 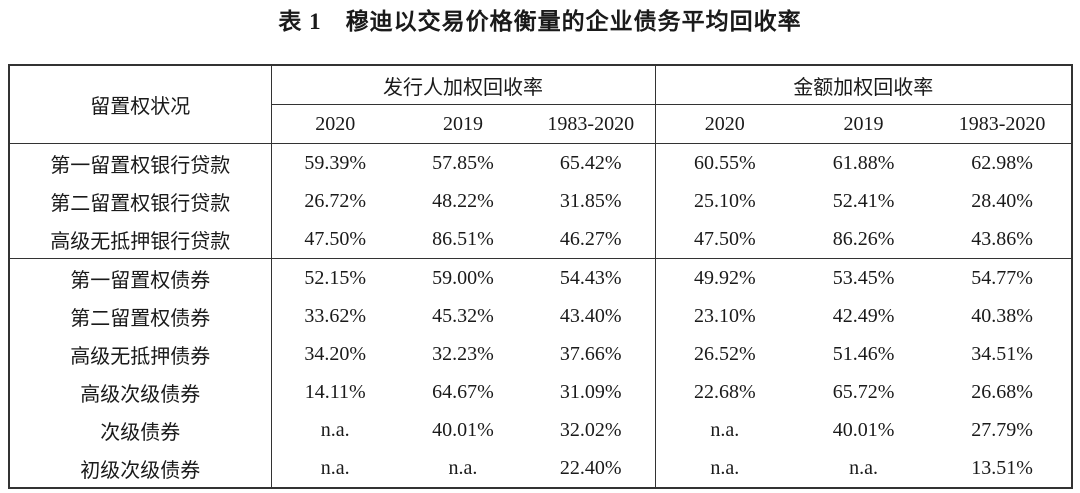 I want to click on row-label: 初级次级债券, so click(x=140, y=468).